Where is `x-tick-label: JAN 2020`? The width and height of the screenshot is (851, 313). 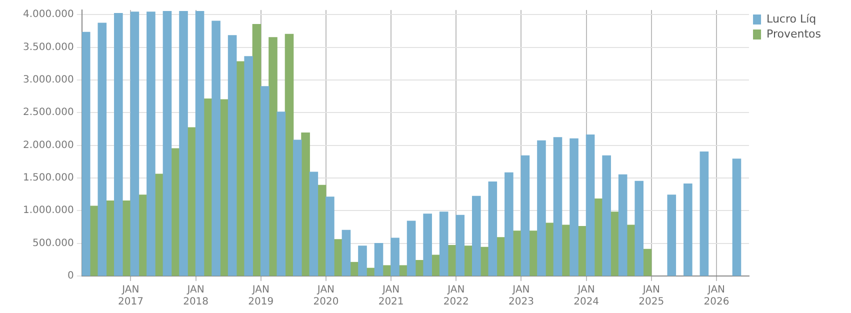
x-tick-label: JAN 2020 is located at coordinates (326, 296).